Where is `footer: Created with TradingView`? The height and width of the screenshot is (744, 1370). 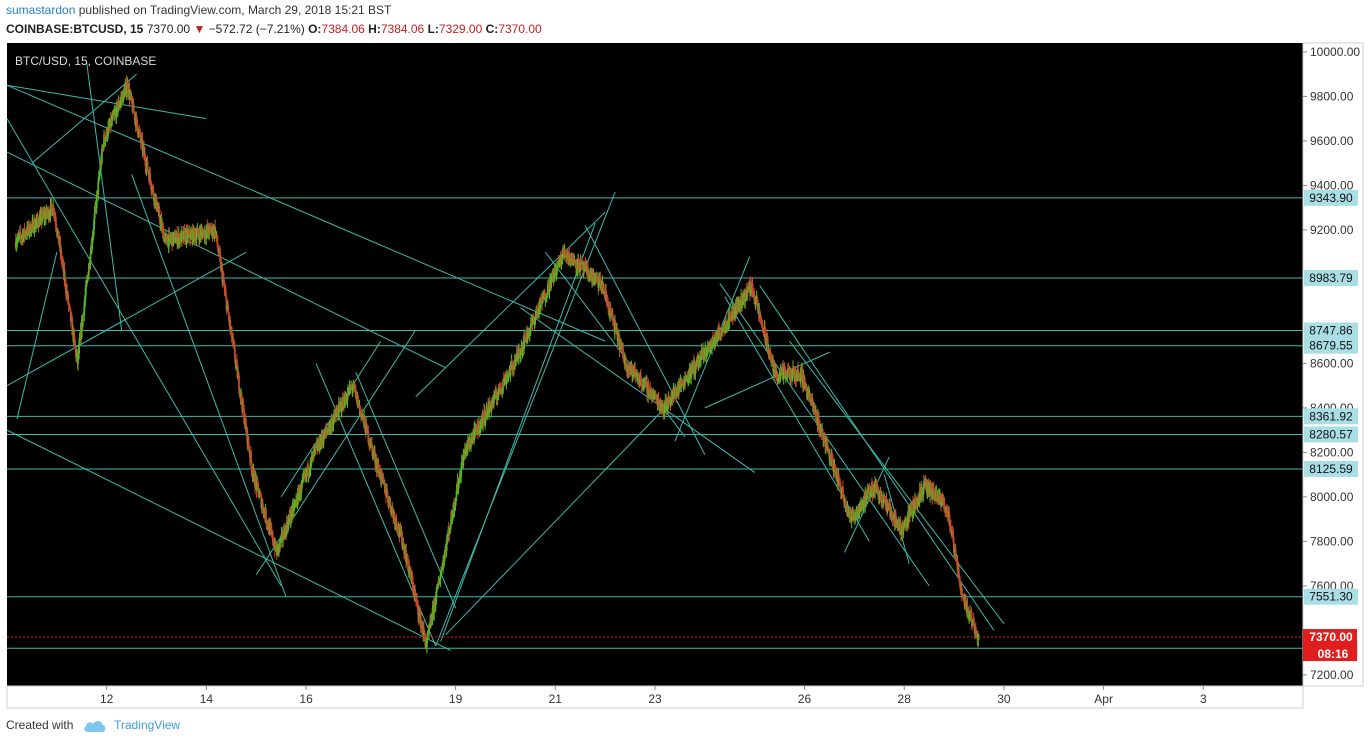 footer: Created with TradingView is located at coordinates (93, 725).